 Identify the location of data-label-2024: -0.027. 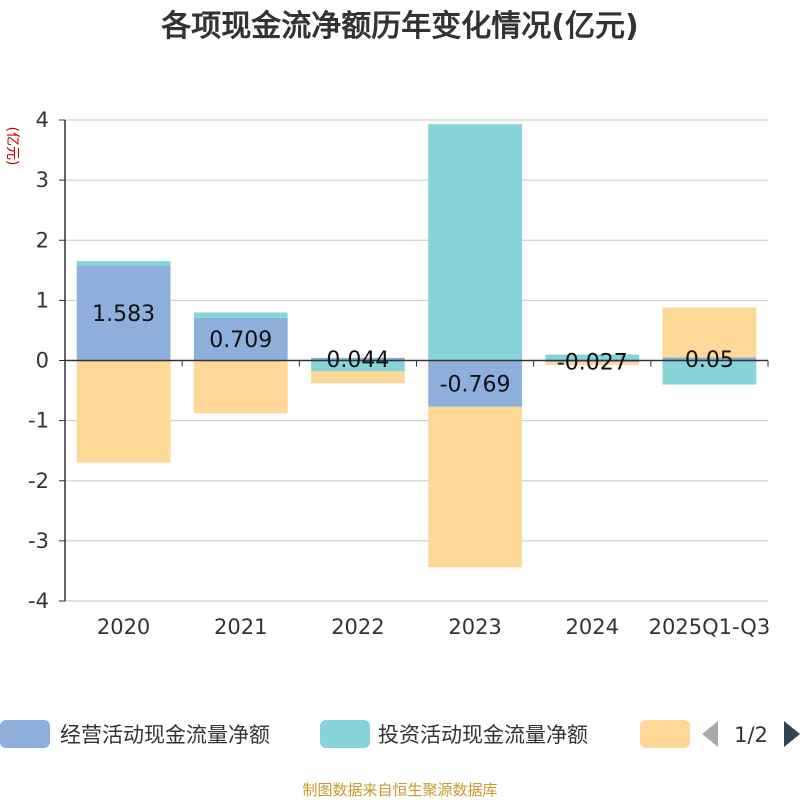
(592, 362).